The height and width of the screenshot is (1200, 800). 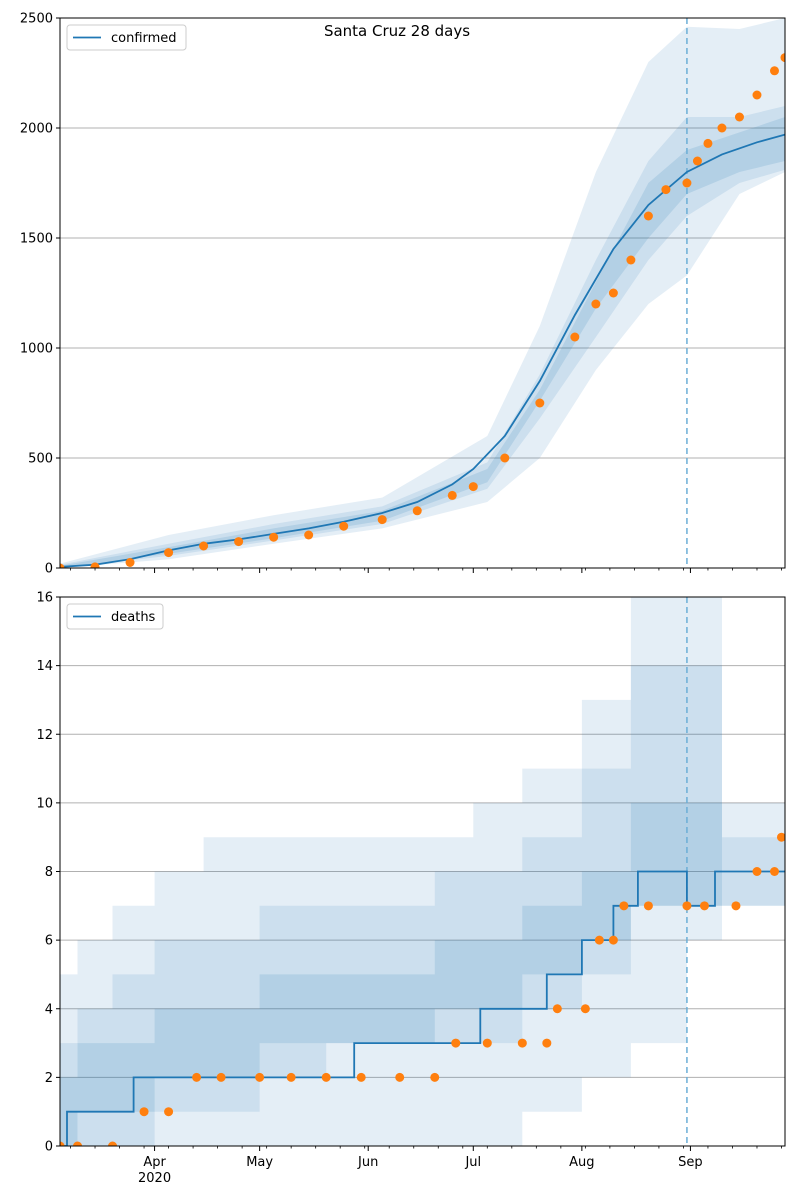 What do you see at coordinates (49, 1078) in the screenshot?
I see `y-tick-label: 2` at bounding box center [49, 1078].